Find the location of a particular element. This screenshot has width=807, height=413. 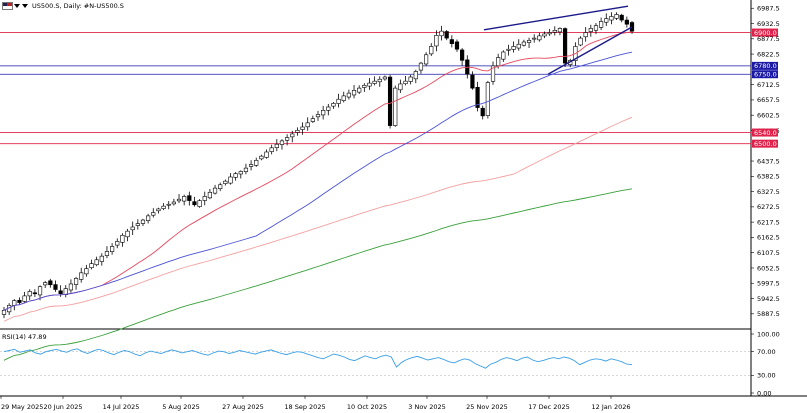

x-tick-label: 18 Sep 2025 is located at coordinates (304, 407).